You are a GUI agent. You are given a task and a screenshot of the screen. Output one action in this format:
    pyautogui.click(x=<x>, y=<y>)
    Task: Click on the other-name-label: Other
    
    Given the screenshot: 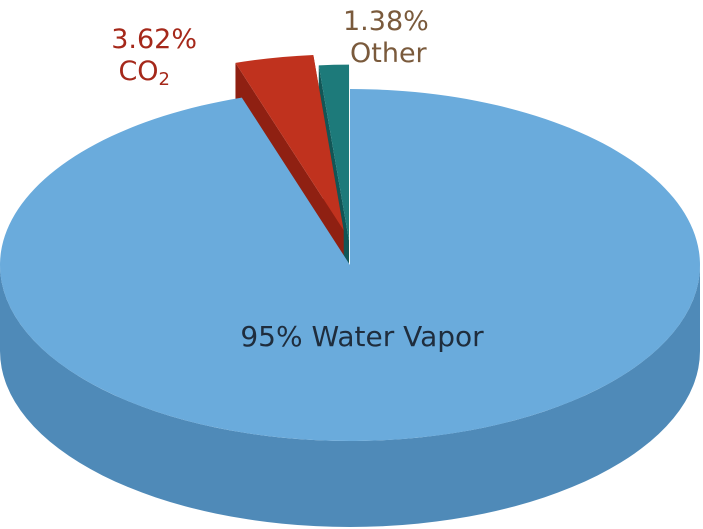 What is the action you would take?
    pyautogui.click(x=389, y=53)
    